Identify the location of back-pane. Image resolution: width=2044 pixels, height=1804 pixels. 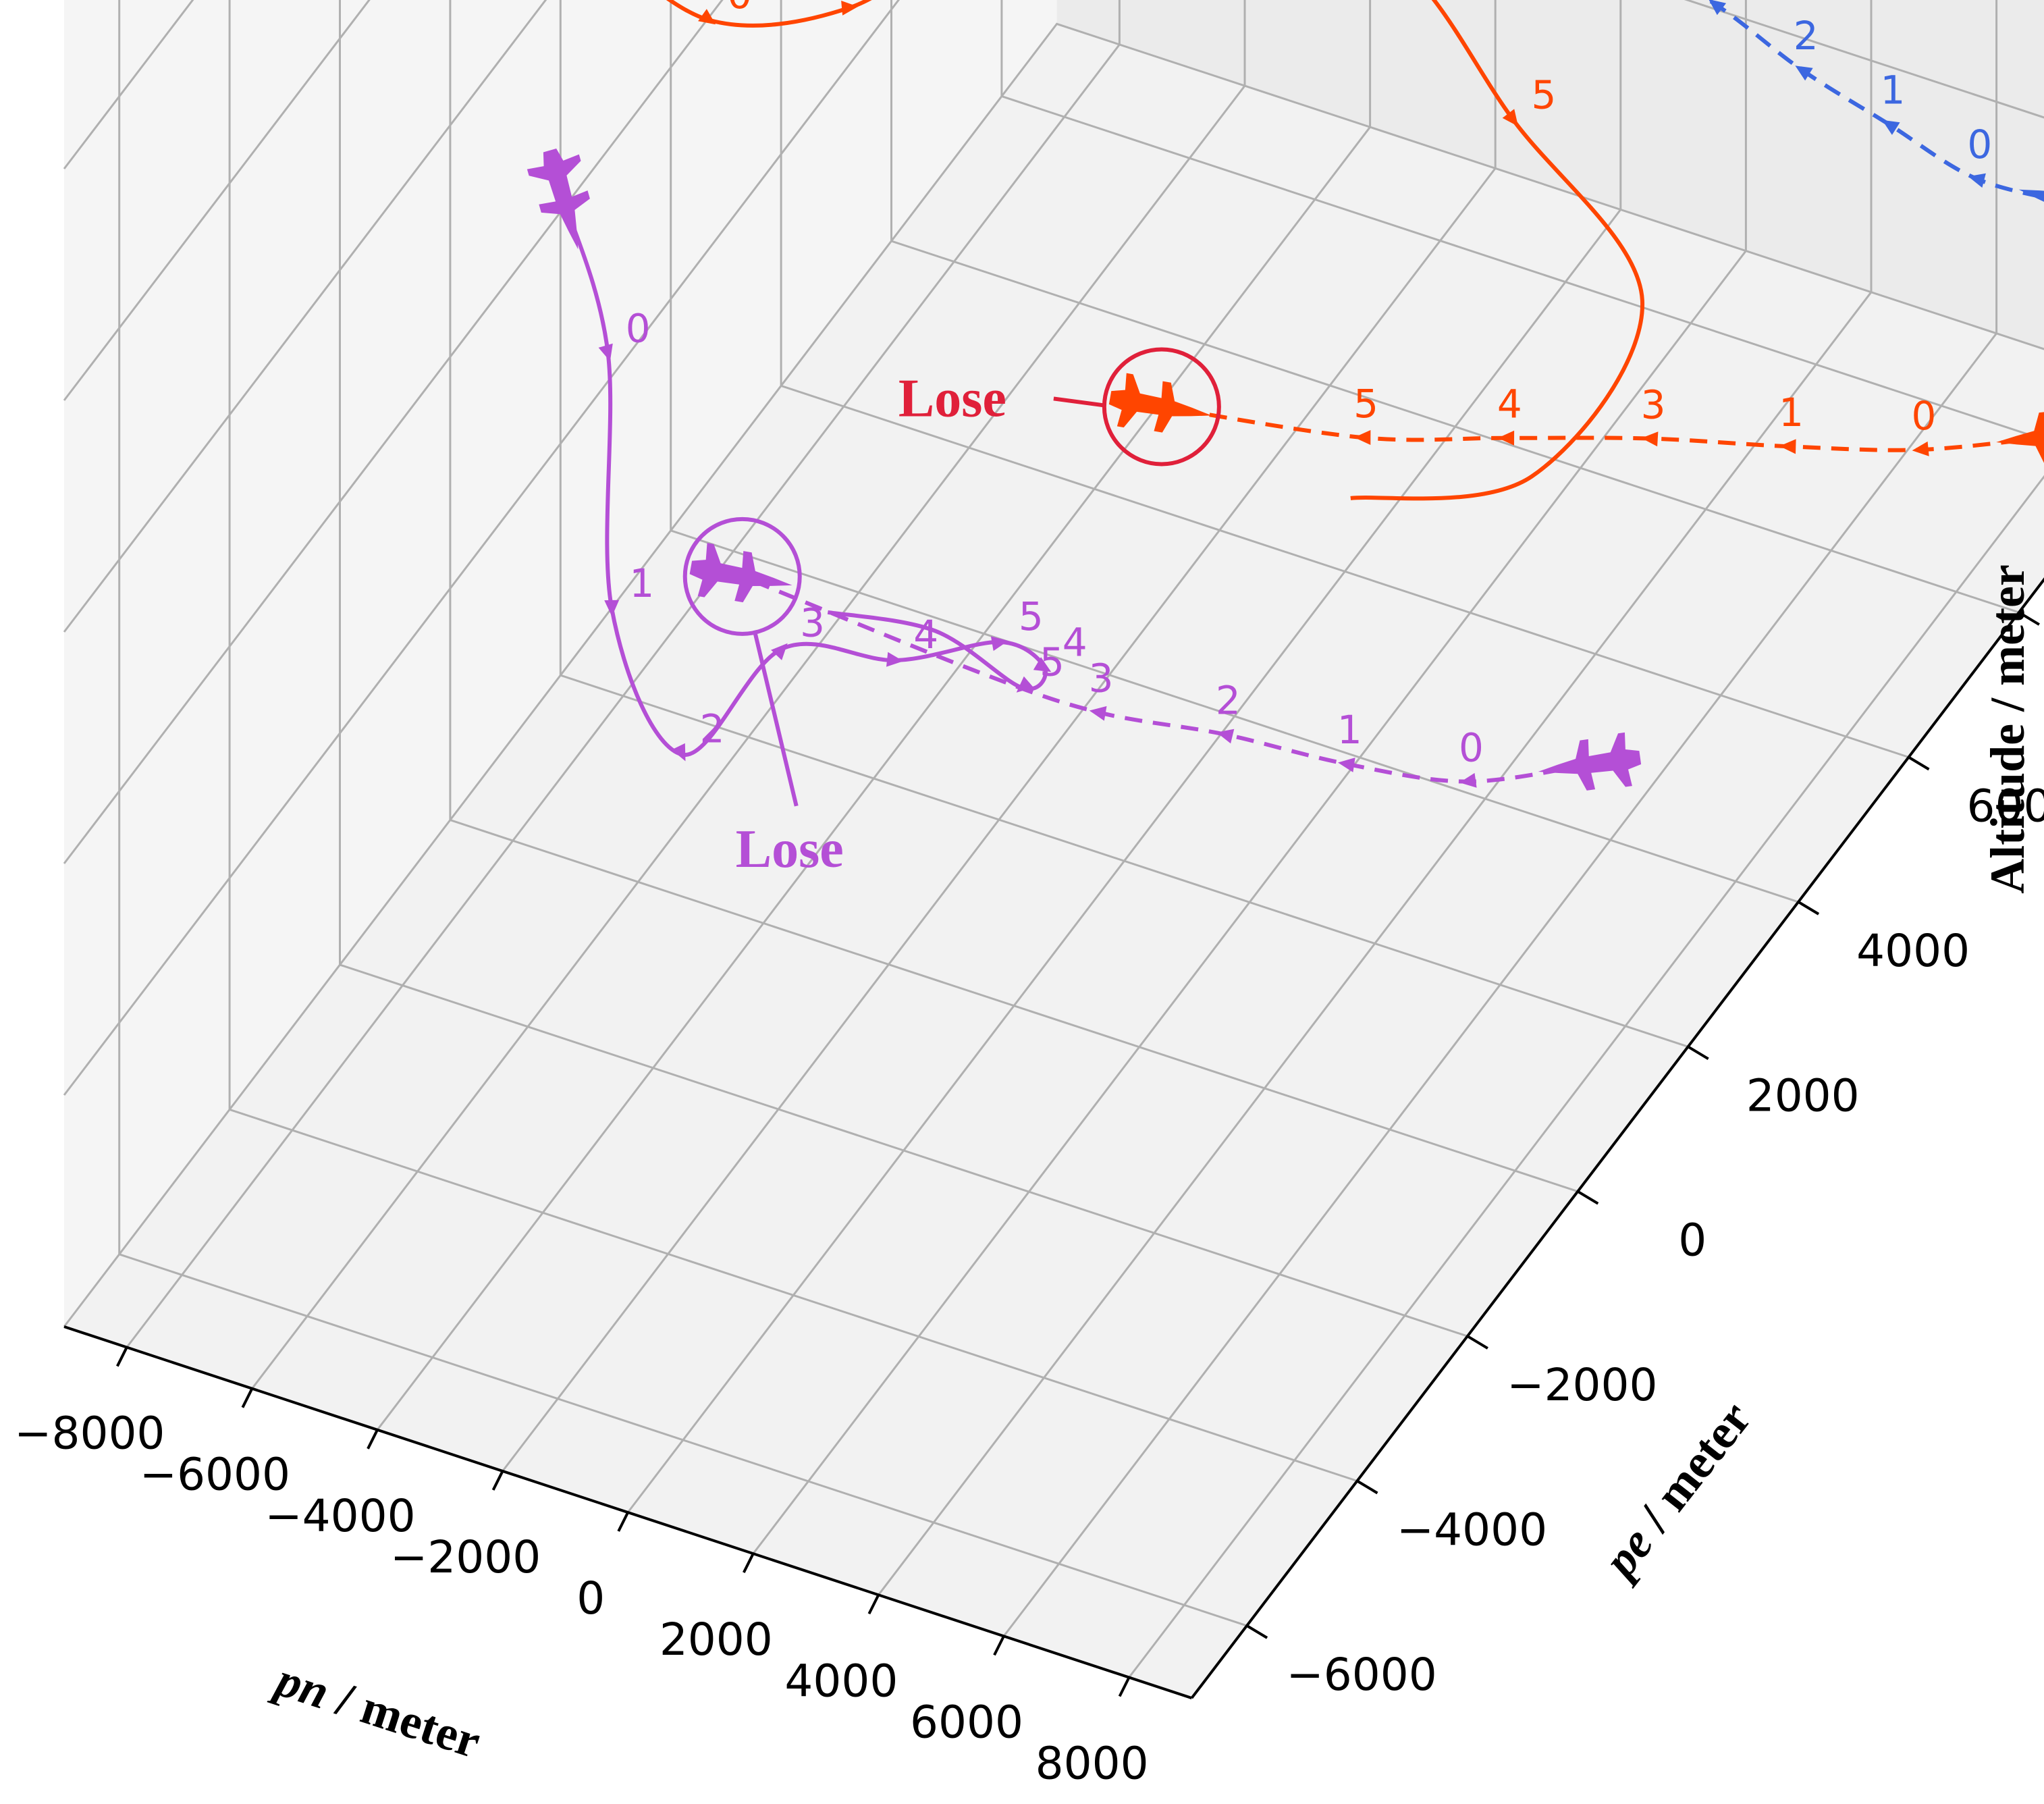
(1550, 175).